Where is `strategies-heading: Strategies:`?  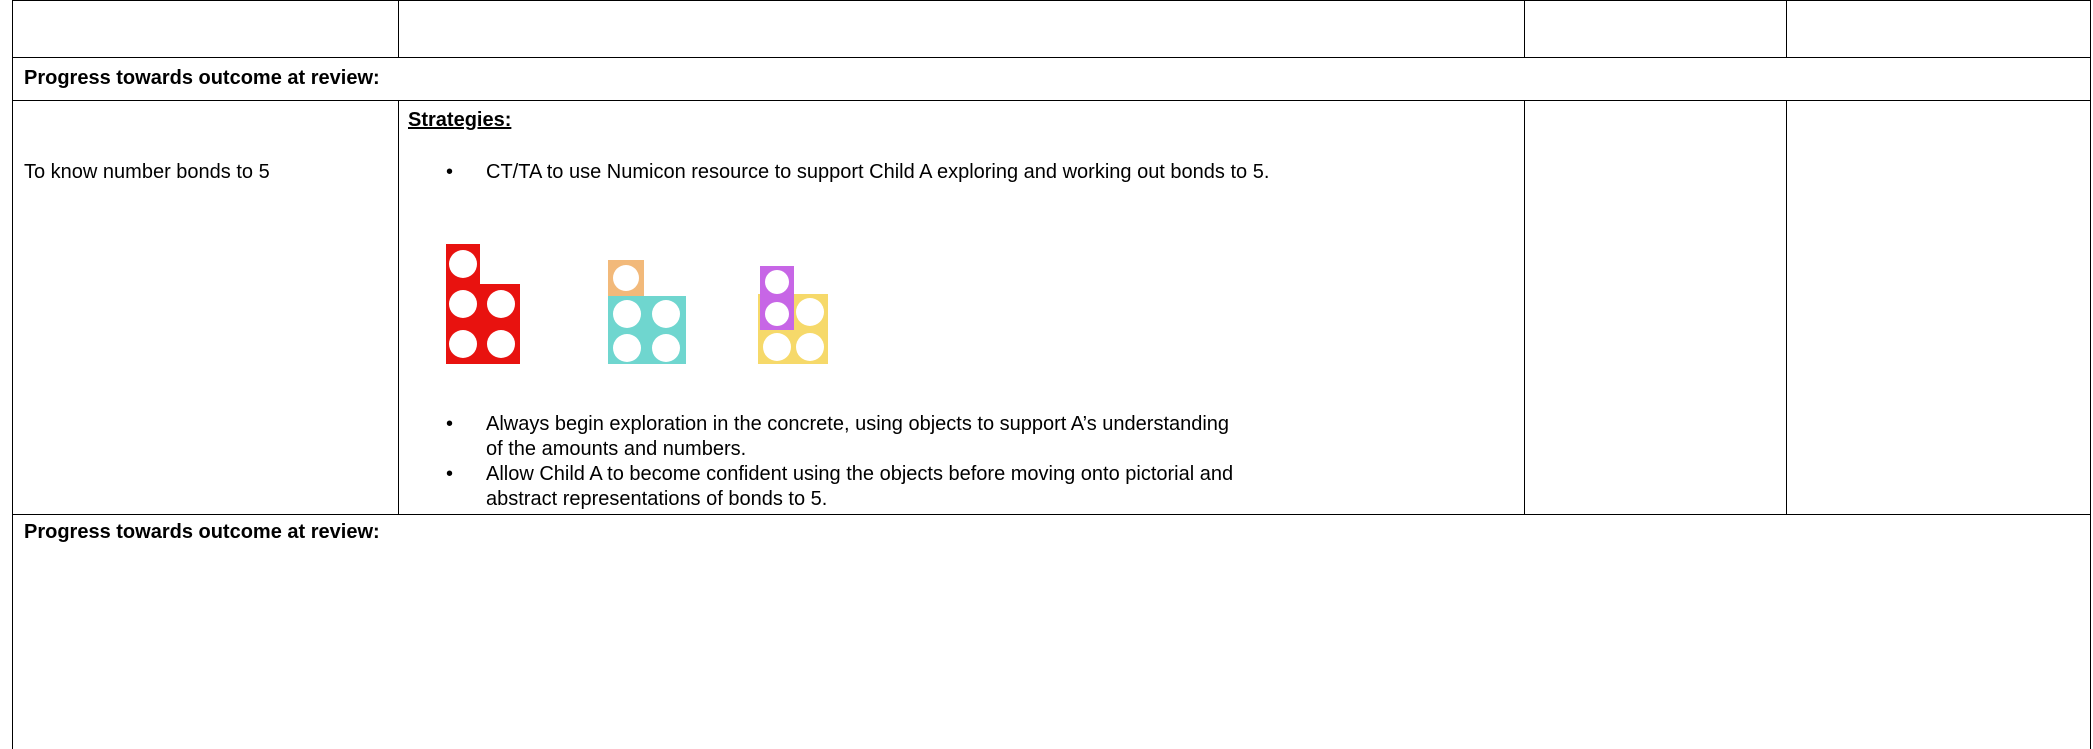 strategies-heading: Strategies: is located at coordinates (460, 120).